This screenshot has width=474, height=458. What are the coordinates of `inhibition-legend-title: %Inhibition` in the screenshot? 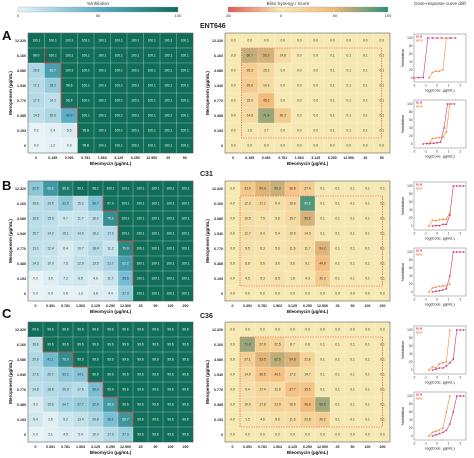 It's located at (98, 3).